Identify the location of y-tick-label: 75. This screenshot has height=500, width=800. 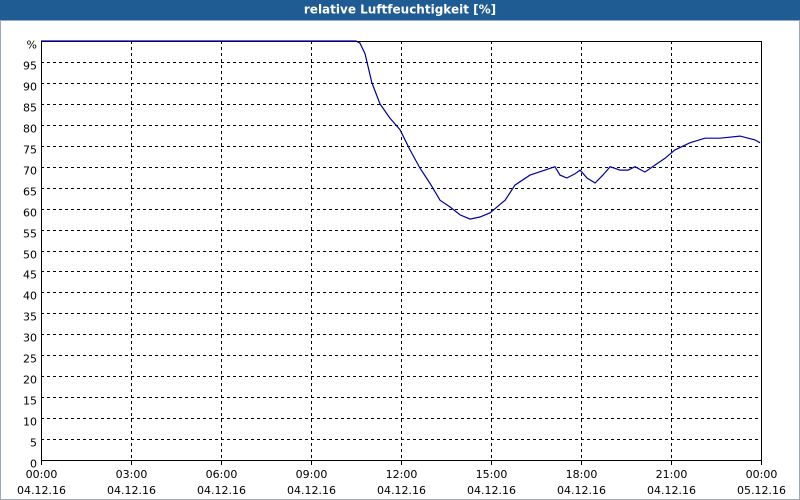
(30, 150).